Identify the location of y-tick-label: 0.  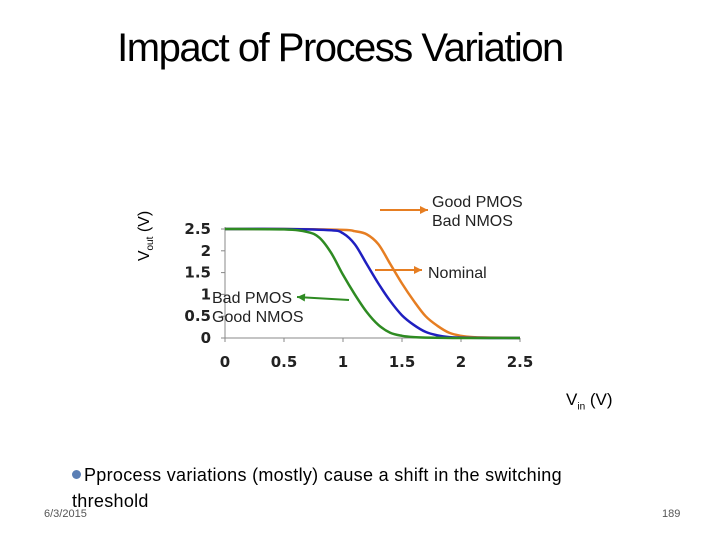
(206, 338).